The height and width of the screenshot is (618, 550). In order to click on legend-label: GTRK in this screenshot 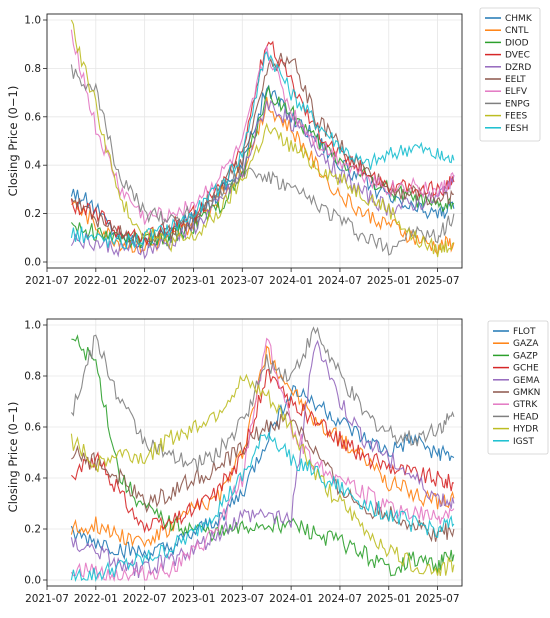, I will do `click(525, 405)`.